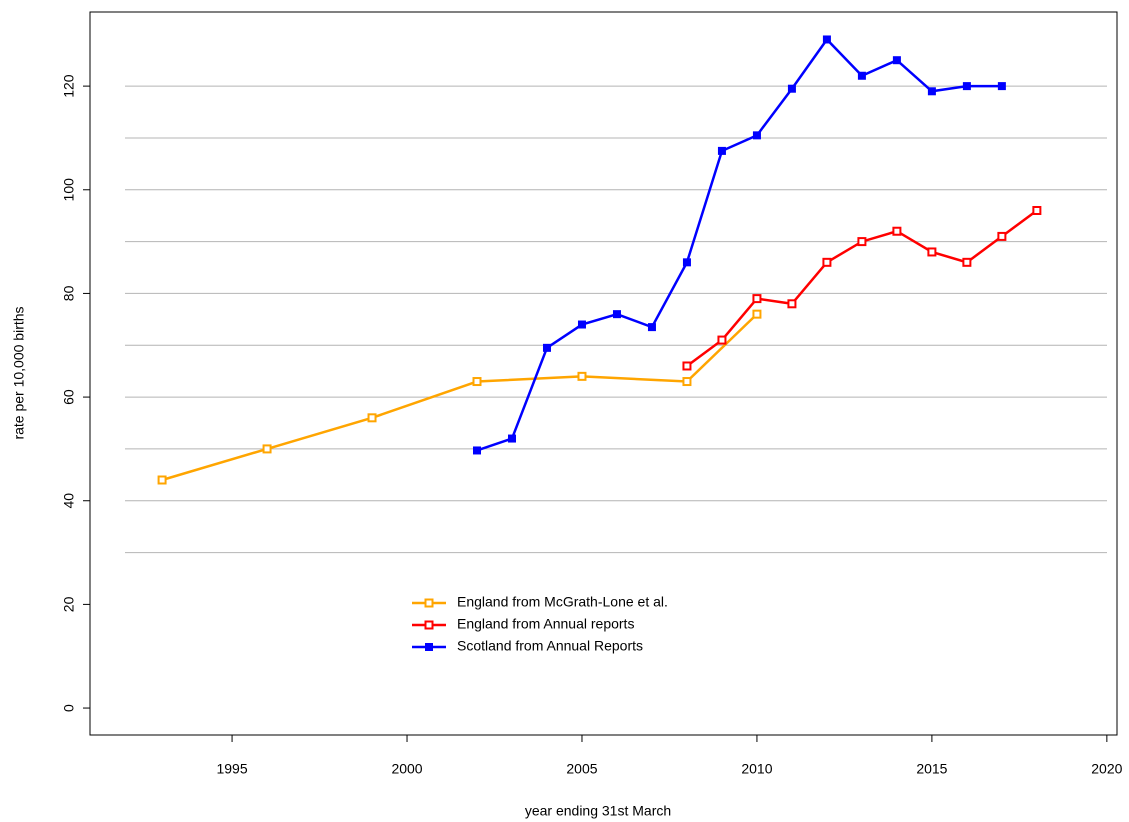 This screenshot has height=822, width=1129. Describe the element at coordinates (931, 769) in the screenshot. I see `x-tick-label: 2015` at that location.